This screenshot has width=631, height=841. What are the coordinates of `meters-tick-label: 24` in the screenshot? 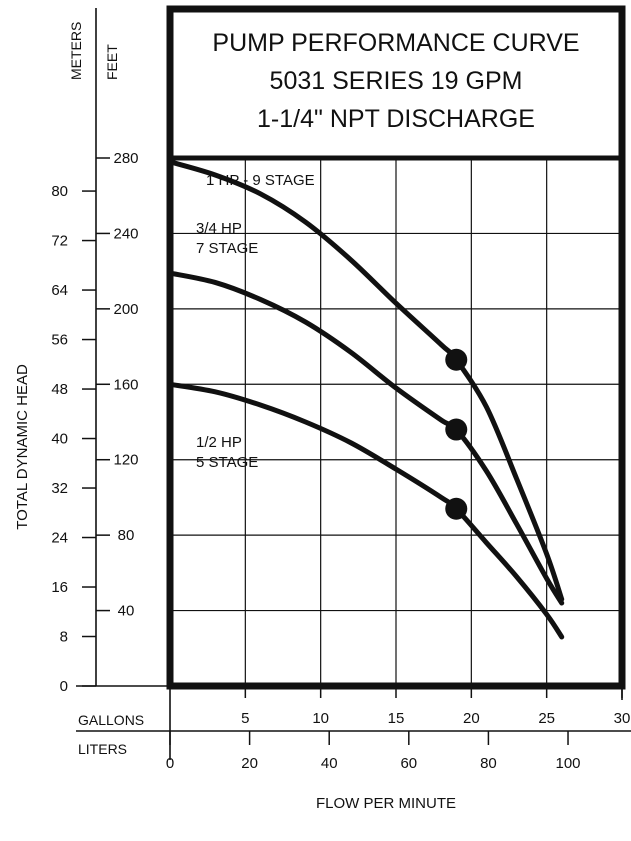 It's located at (59, 538).